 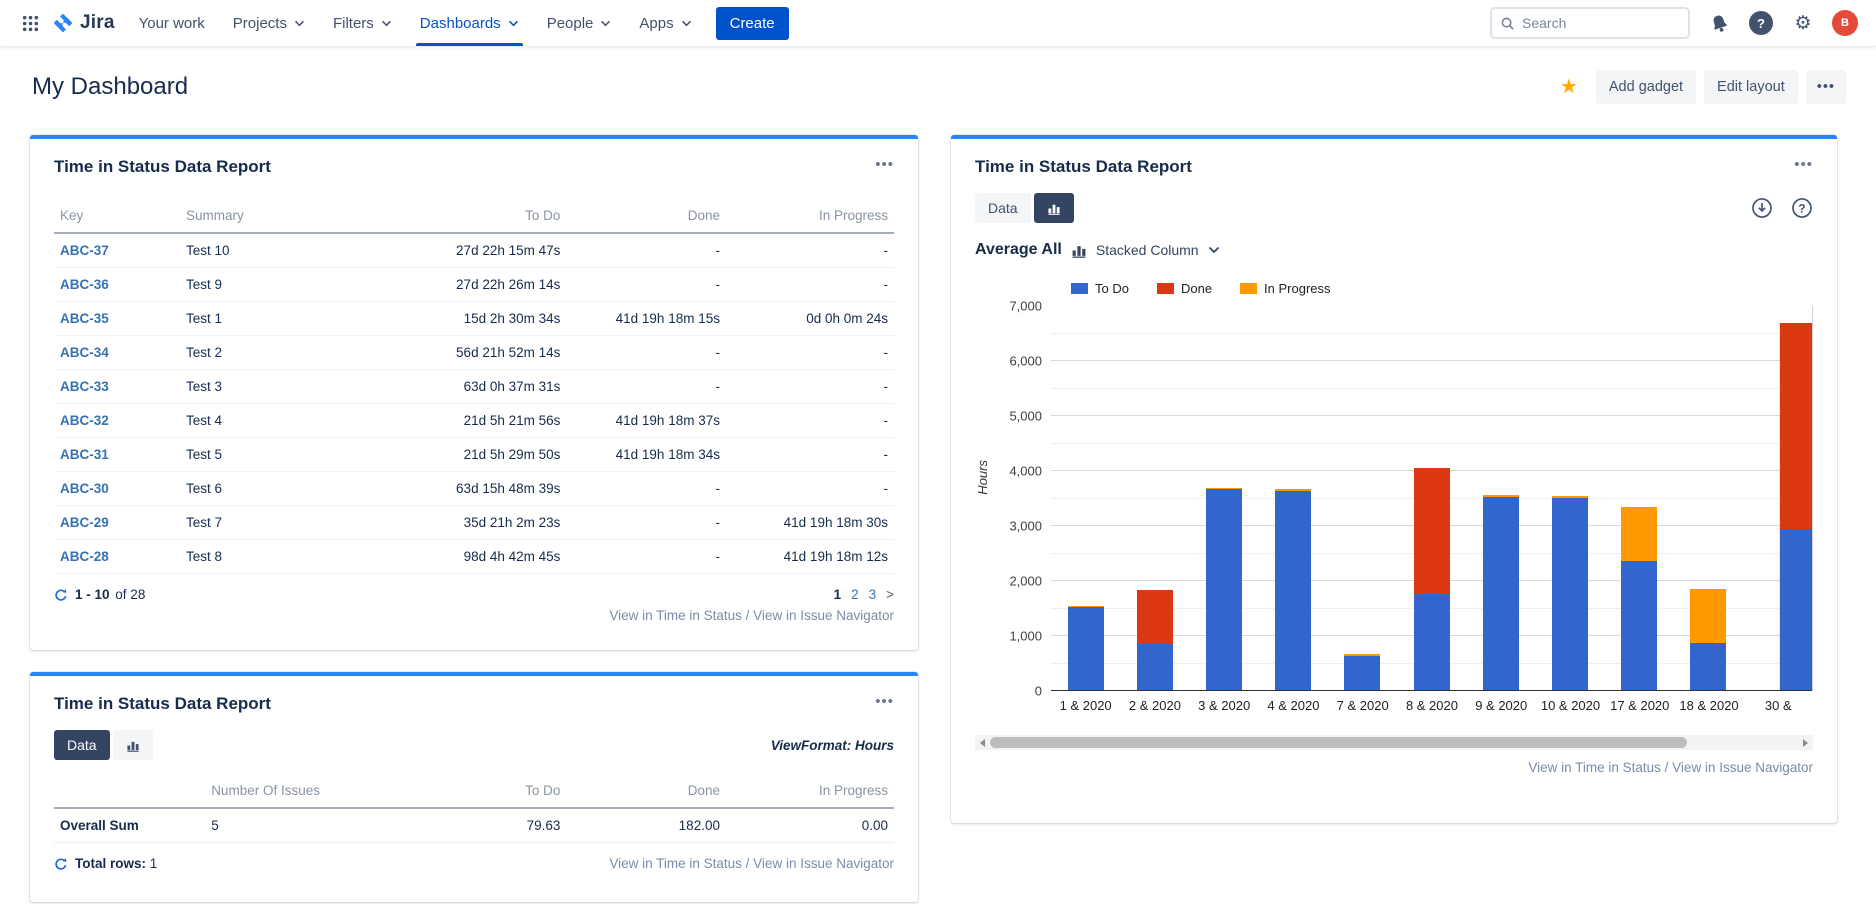 What do you see at coordinates (1778, 705) in the screenshot?
I see `x-axis-label: 30 &` at bounding box center [1778, 705].